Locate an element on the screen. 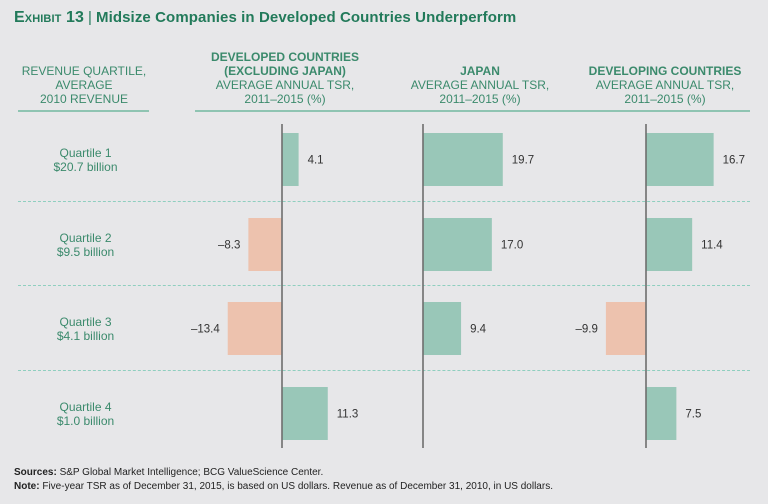 This screenshot has width=768, height=504. bar-developing-q1 is located at coordinates (680, 159).